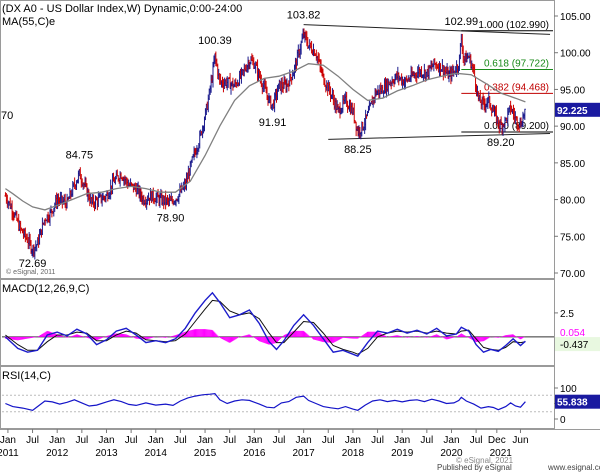 This screenshot has height=472, width=600. Describe the element at coordinates (575, 54) in the screenshot. I see `price-tick-label: 100.00` at that location.